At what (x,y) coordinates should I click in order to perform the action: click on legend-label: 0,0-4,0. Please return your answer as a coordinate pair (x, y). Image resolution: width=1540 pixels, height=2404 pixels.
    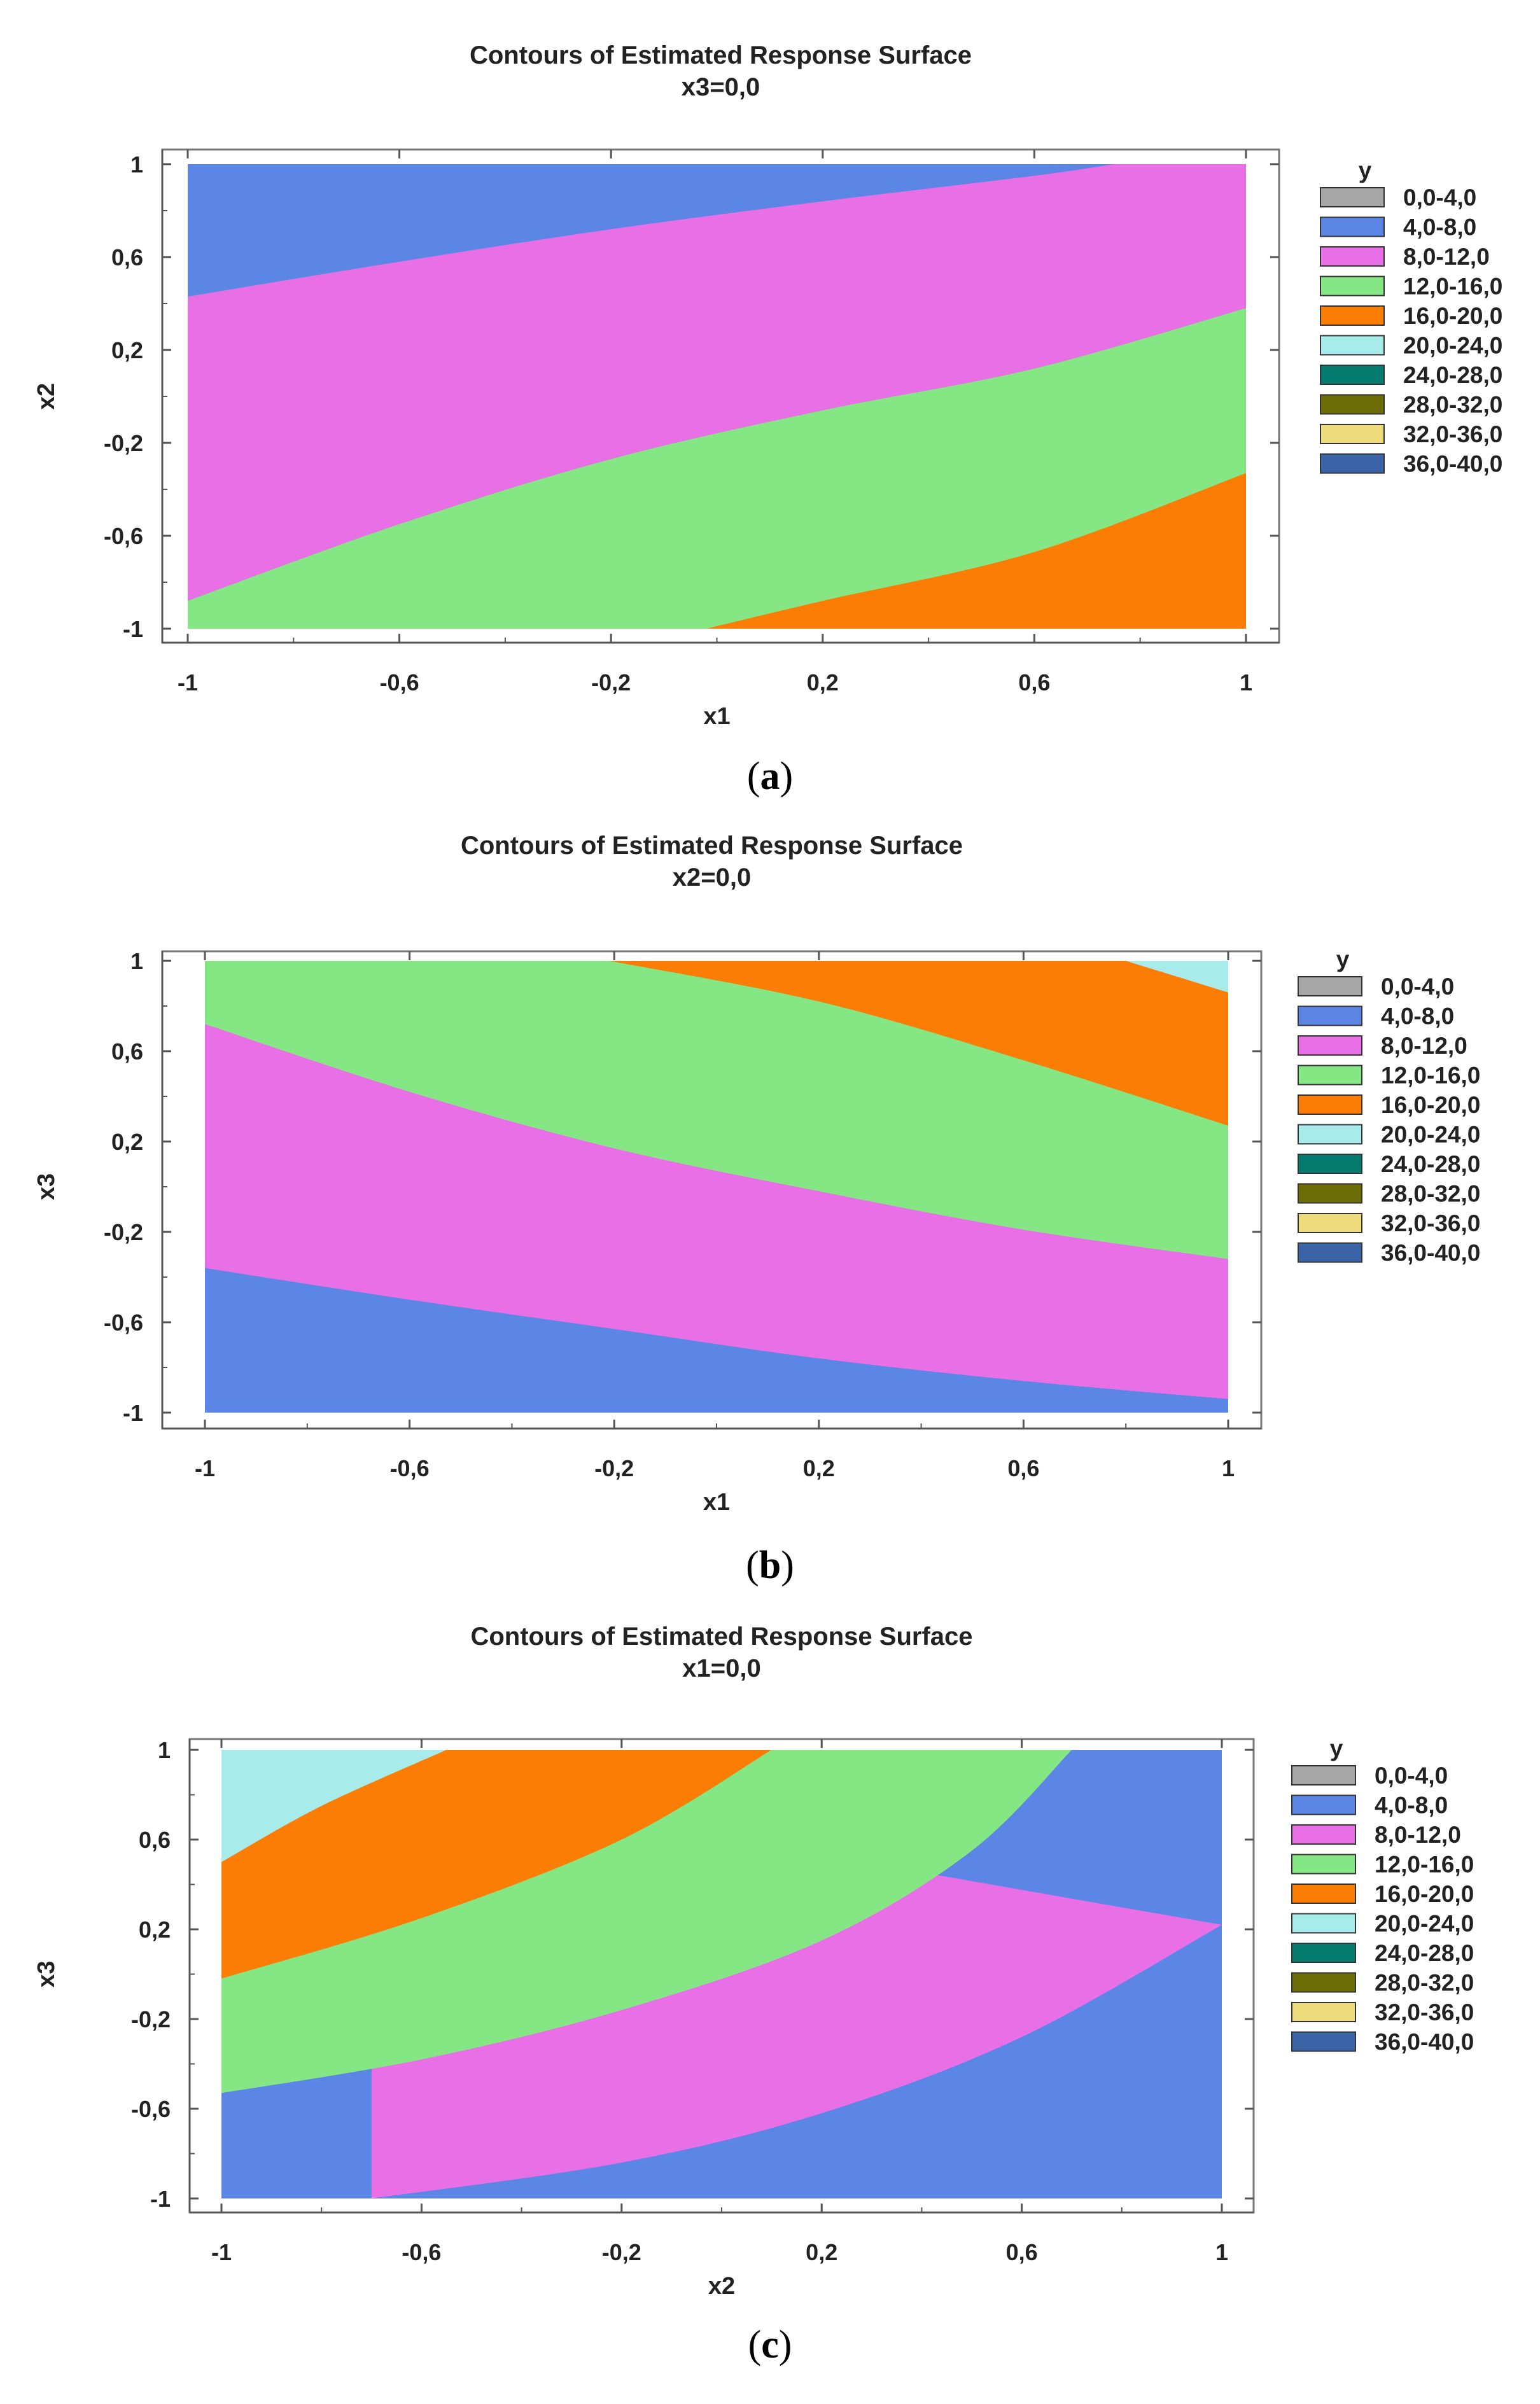
    Looking at the image, I should click on (1439, 198).